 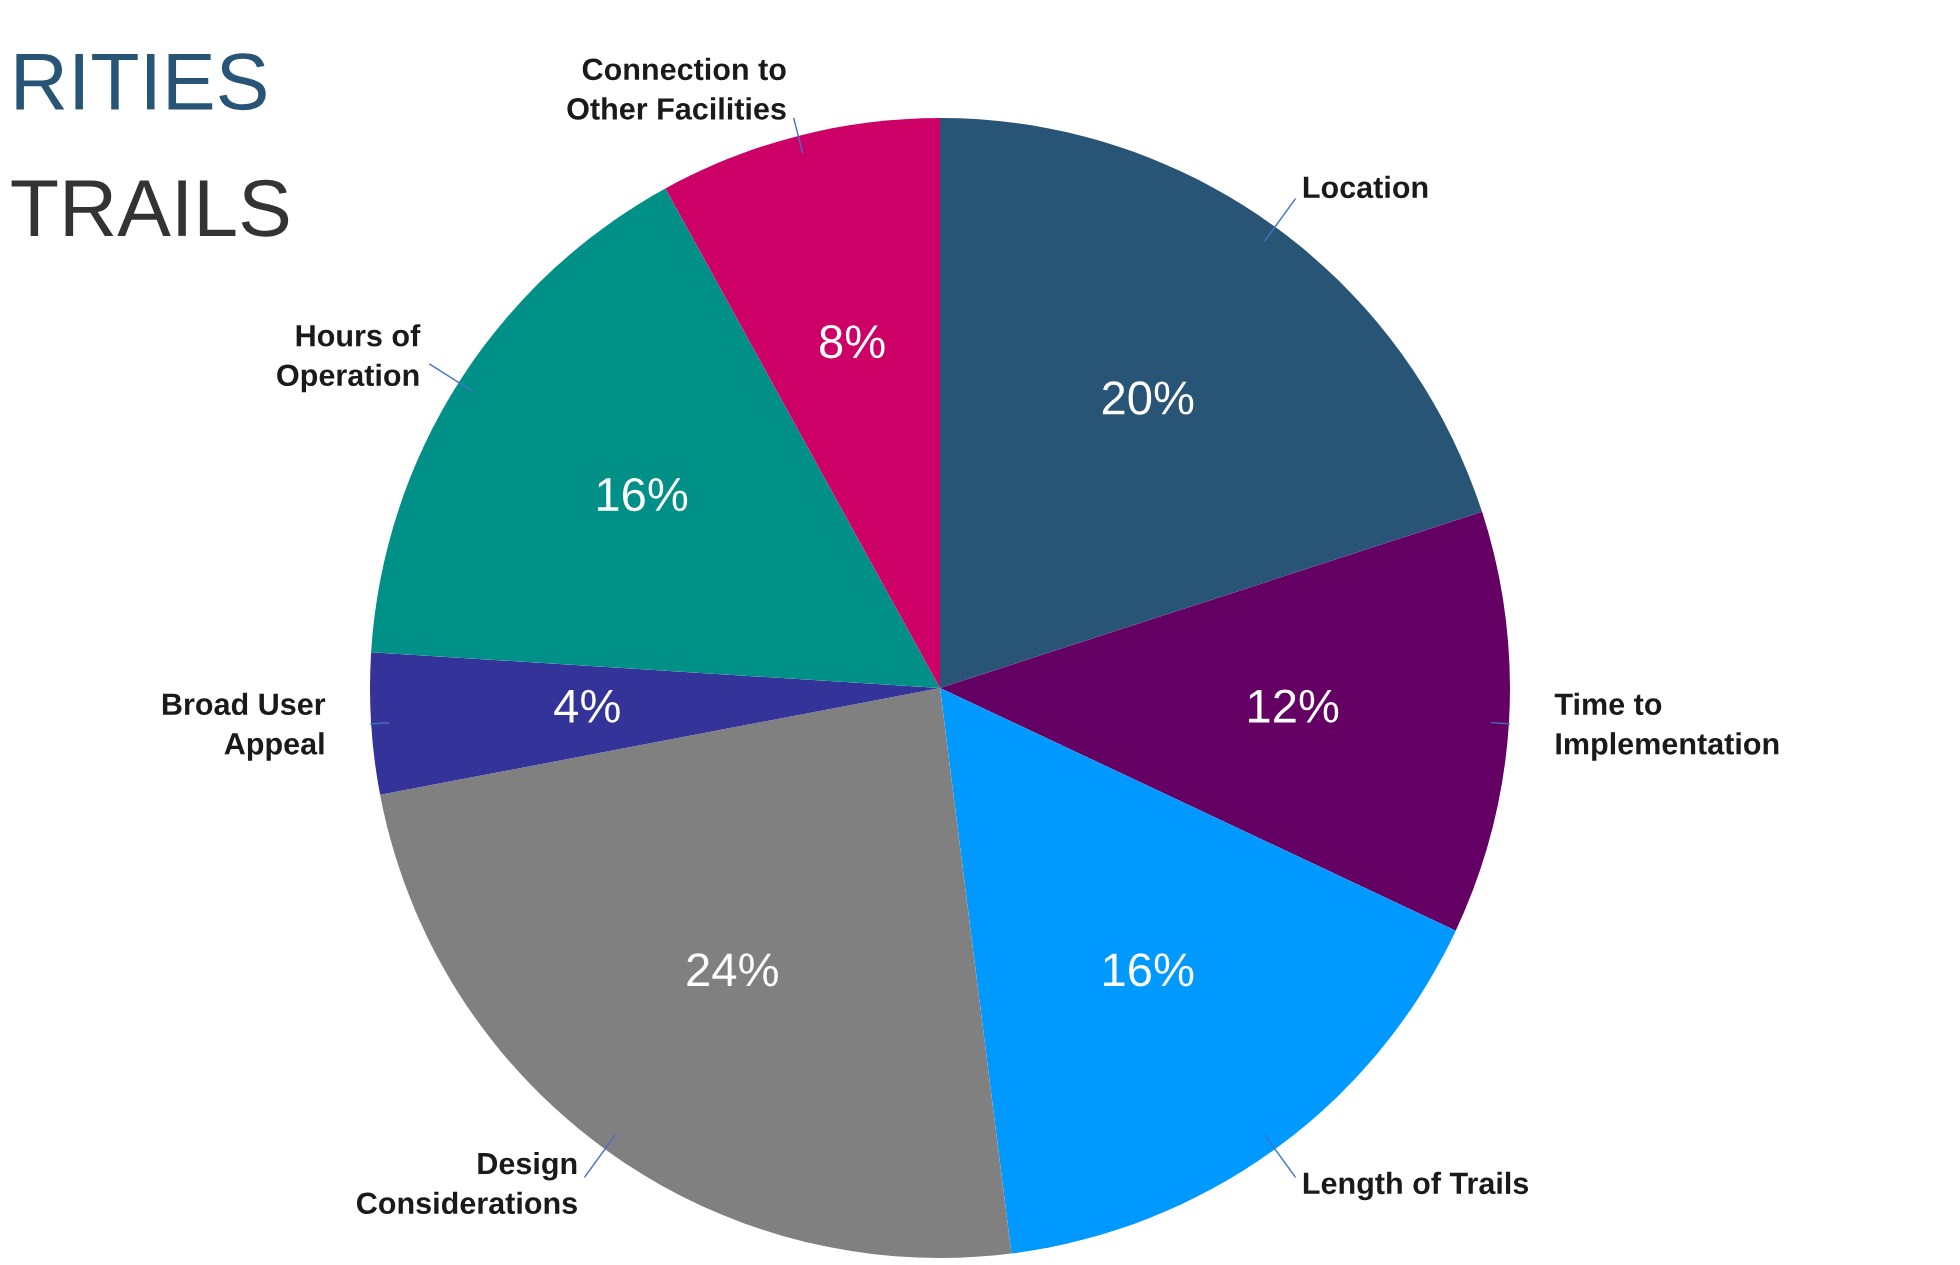 I want to click on slice-label: Length of Trails, so click(x=1416, y=1186).